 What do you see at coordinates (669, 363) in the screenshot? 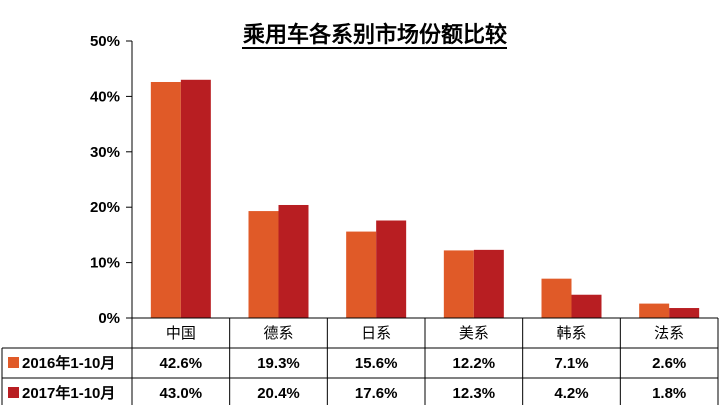
I see `data-label: 2.6%` at bounding box center [669, 363].